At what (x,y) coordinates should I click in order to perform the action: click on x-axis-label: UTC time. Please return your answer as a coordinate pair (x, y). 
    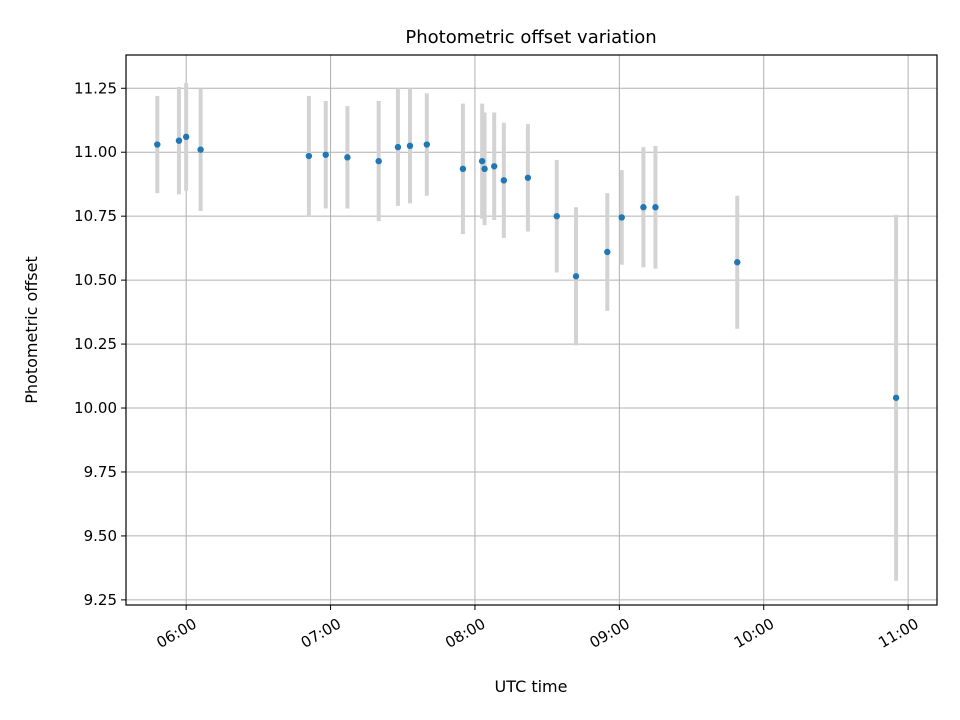
    Looking at the image, I should click on (531, 686).